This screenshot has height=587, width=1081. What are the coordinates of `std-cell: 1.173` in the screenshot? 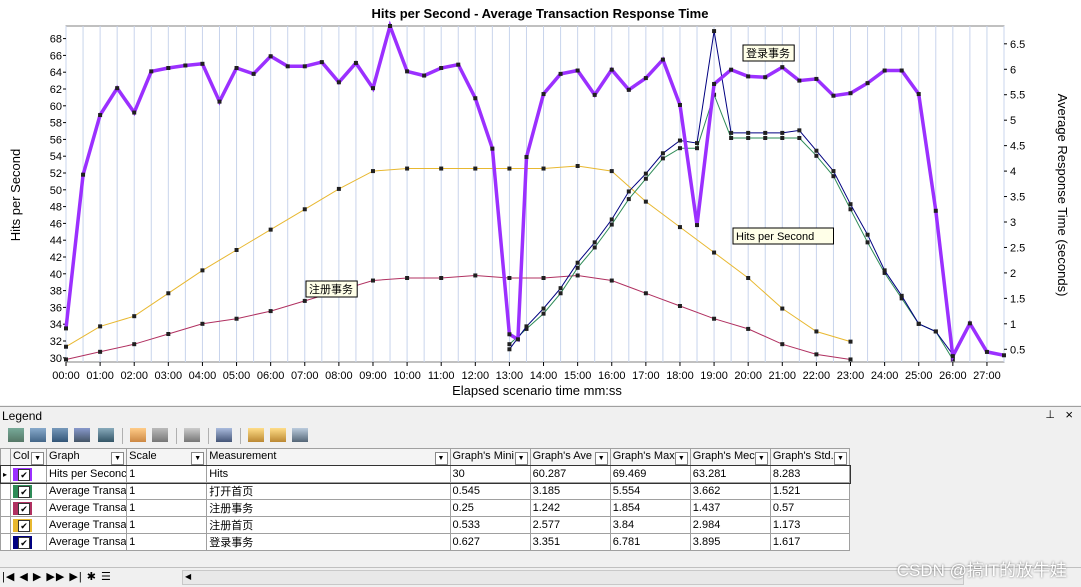 It's located at (810, 525).